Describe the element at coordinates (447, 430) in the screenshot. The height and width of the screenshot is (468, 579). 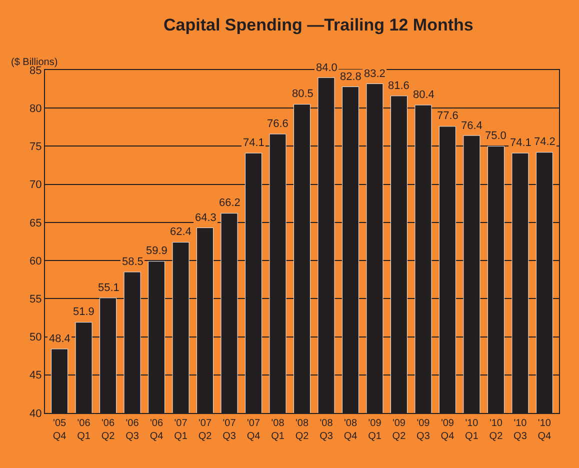
I see `x-tick-label: '09 Q4` at that location.